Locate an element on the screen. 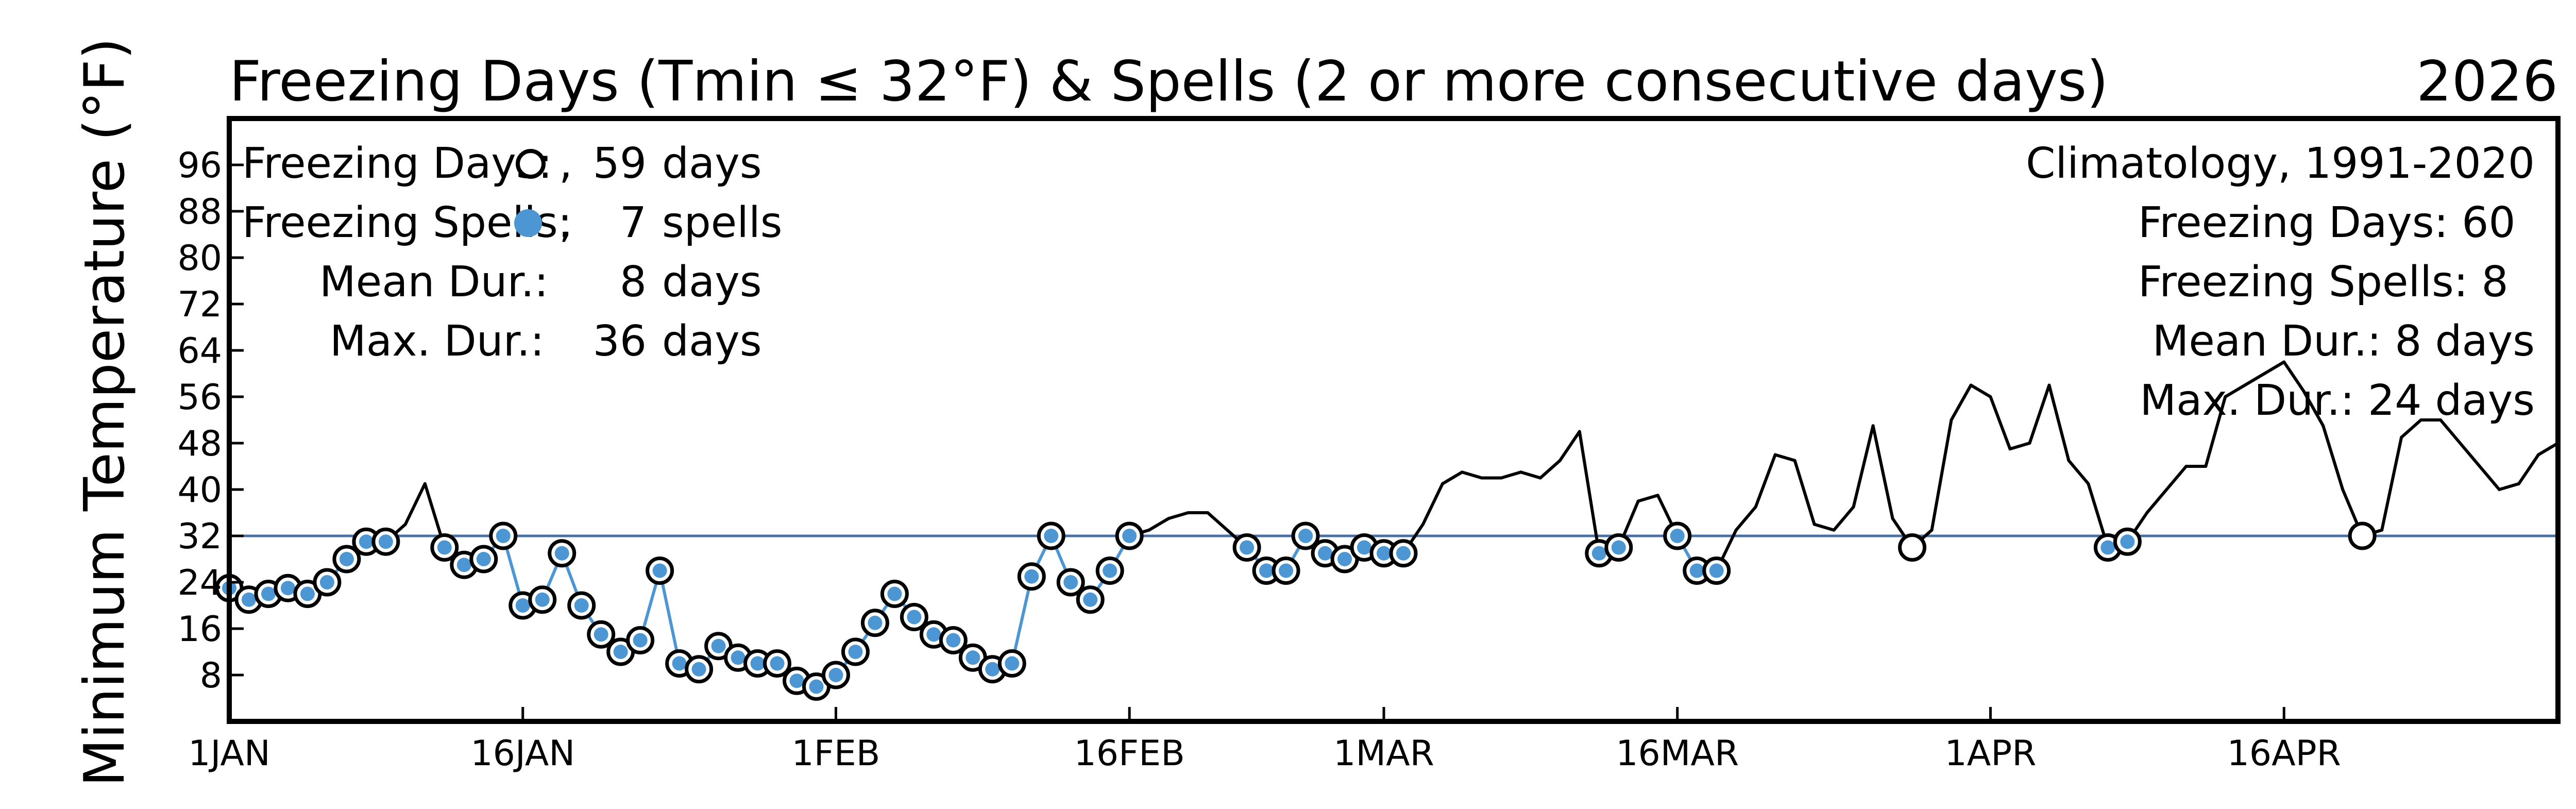 Image resolution: width=2576 pixels, height=809 pixels. y-tick-label: 96 is located at coordinates (199, 165).